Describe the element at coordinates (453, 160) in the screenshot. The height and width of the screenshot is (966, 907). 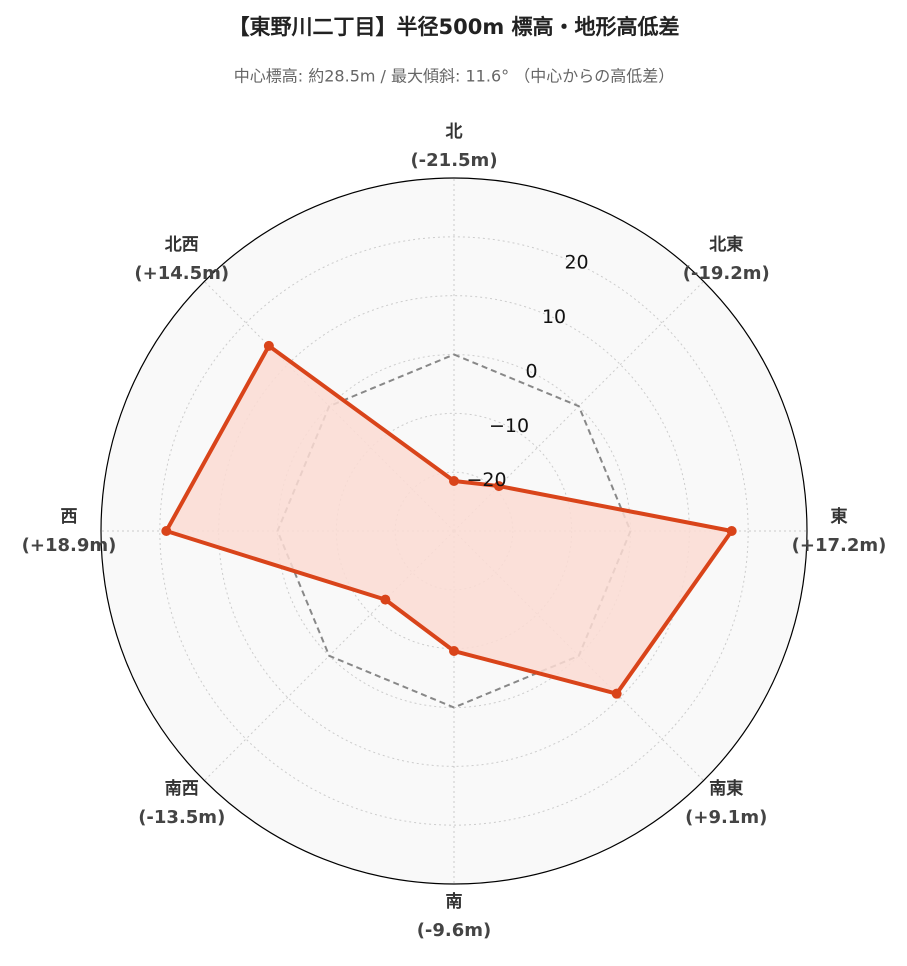
I see `value-label: (-21.5m)` at that location.